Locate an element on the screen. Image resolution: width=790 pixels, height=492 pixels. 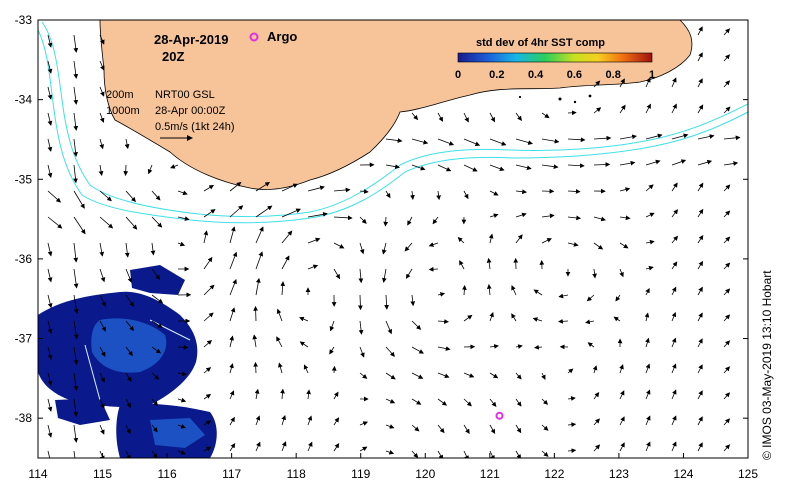
colorbar-tick-label: 0 is located at coordinates (458, 75).